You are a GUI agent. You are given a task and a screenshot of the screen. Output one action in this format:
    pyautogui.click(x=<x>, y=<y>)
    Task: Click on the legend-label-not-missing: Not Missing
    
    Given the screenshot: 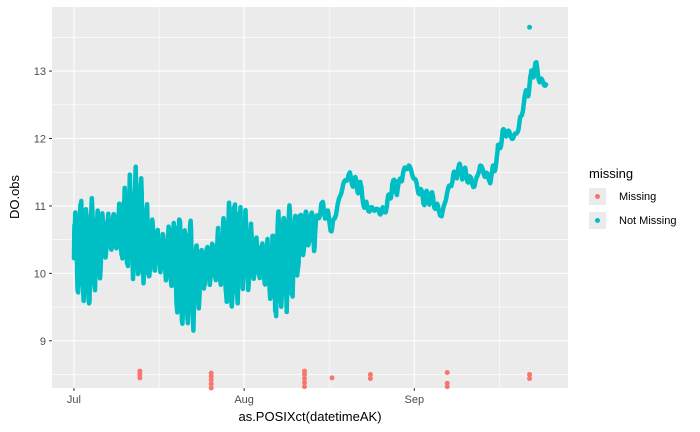 What is the action you would take?
    pyautogui.click(x=647, y=221)
    